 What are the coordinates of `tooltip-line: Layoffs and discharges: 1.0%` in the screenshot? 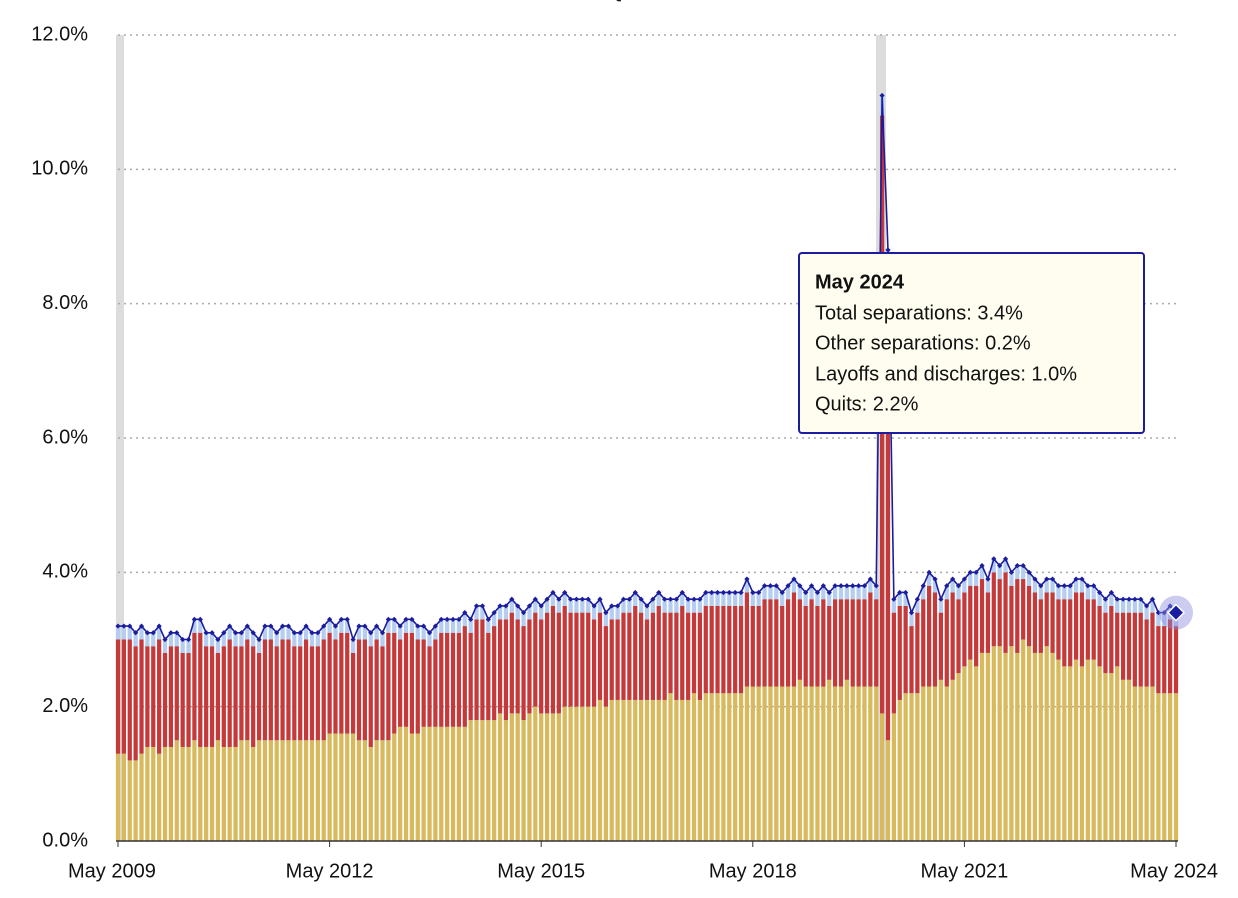 It's located at (946, 374).